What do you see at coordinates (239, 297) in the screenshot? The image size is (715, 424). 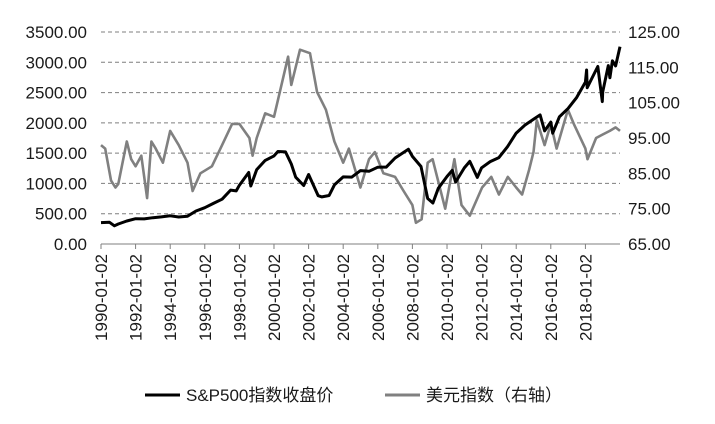 I see `x-tick-label: 1998-01-02` at bounding box center [239, 297].